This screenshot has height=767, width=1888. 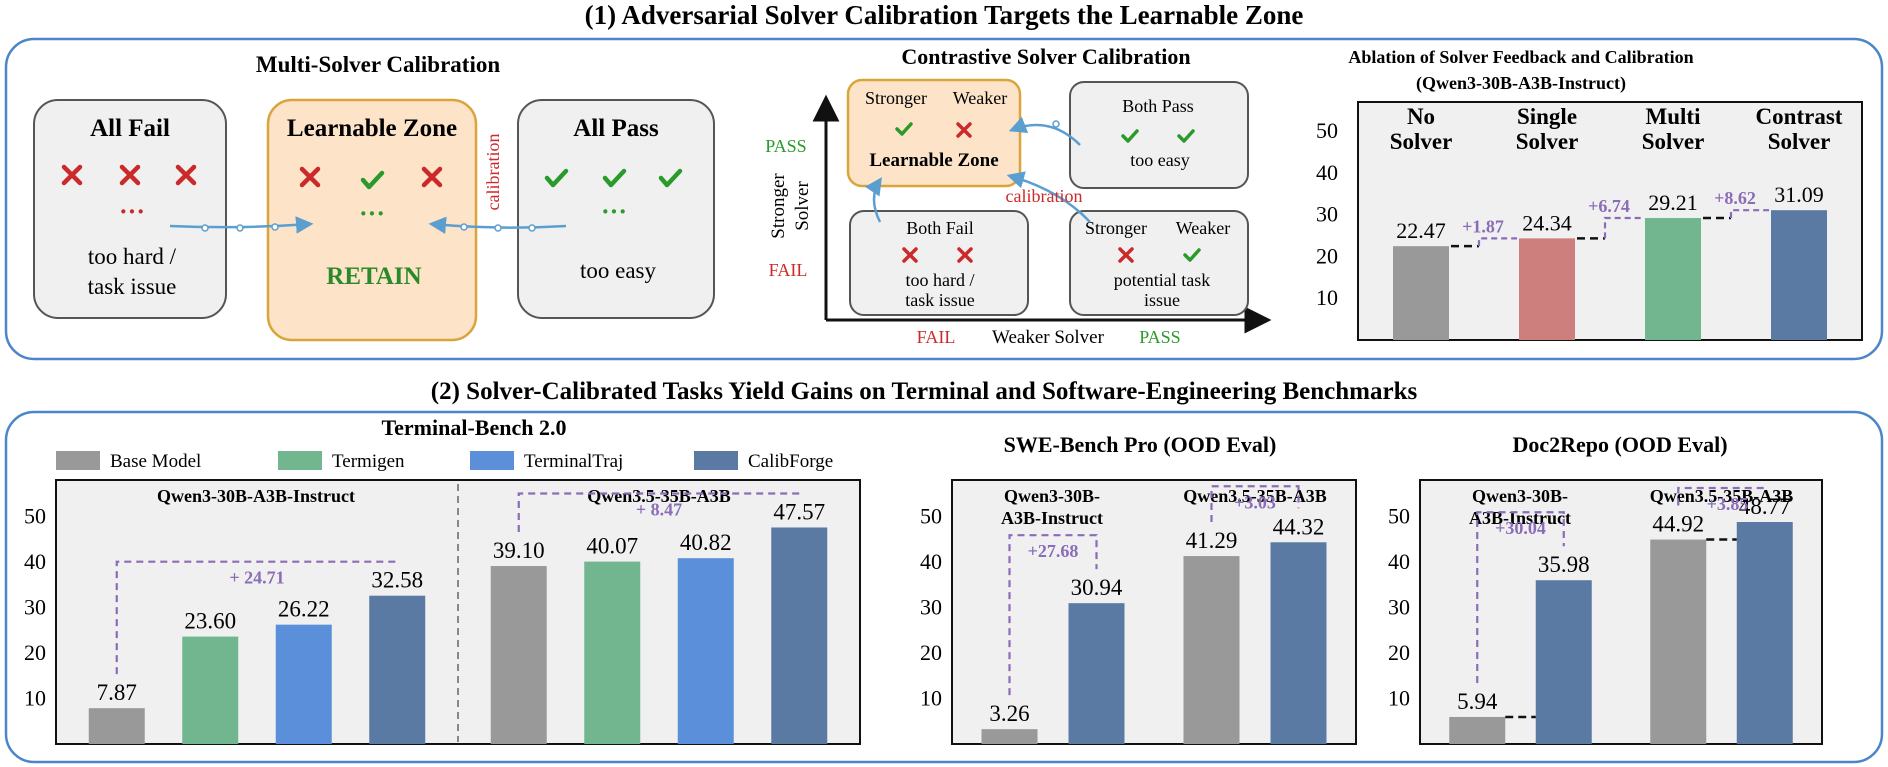 What do you see at coordinates (802, 206) in the screenshot?
I see `y-axis-label-line2: Solver` at bounding box center [802, 206].